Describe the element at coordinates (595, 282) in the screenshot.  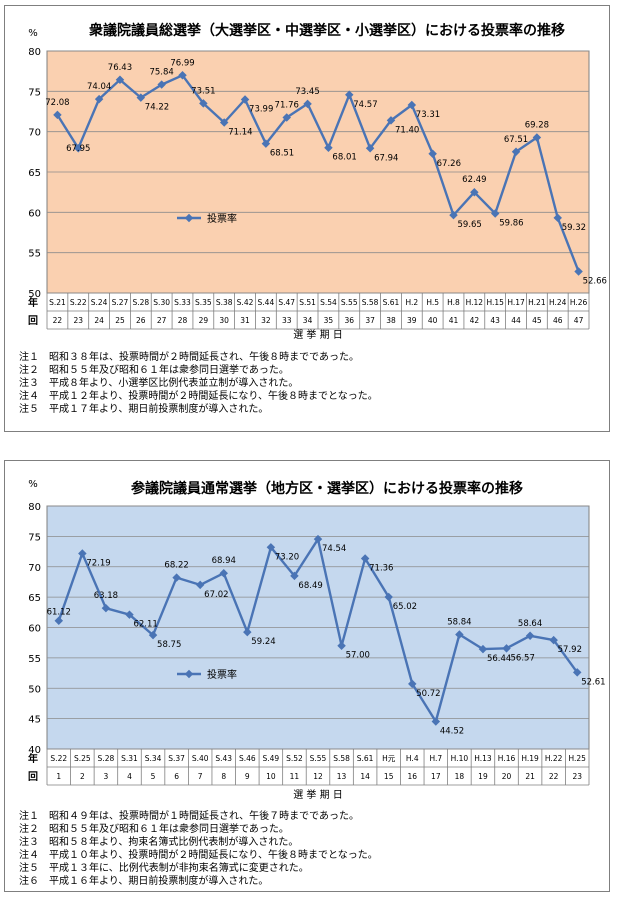
I see `data-label: 52.66` at that location.